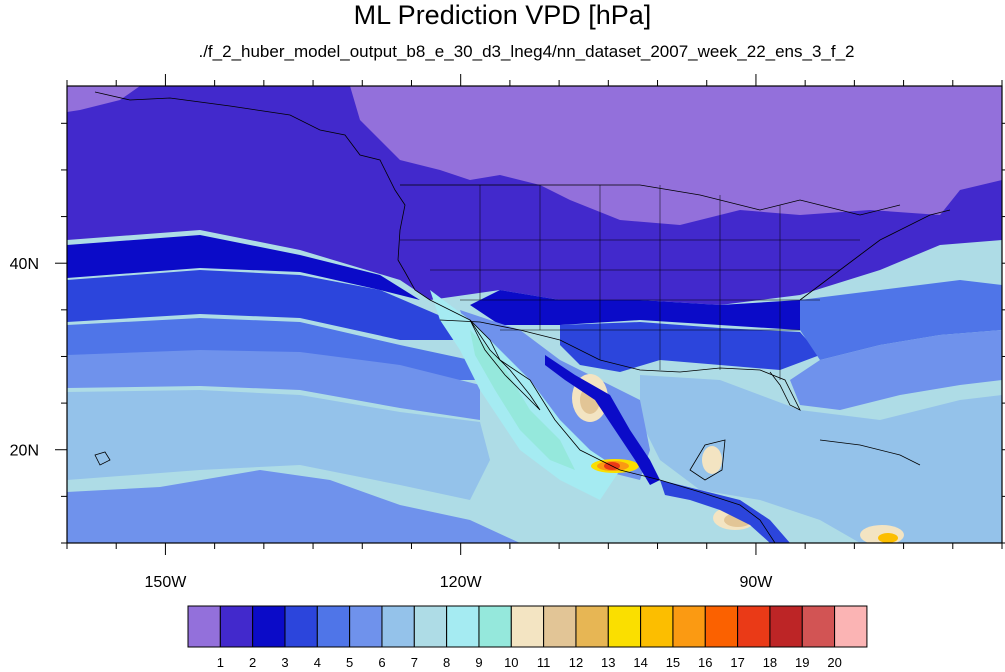  Describe the element at coordinates (901, 320) in the screenshot. I see `field-band-5-atl` at that location.